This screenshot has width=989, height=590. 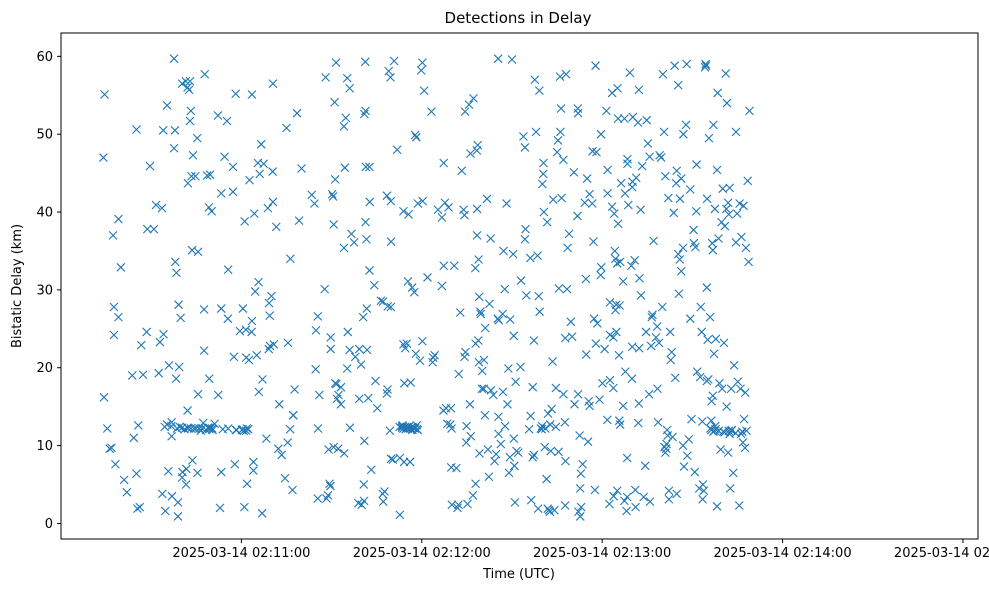 I want to click on x-tick-label: 2025-03-14 02:11:00, so click(x=241, y=553).